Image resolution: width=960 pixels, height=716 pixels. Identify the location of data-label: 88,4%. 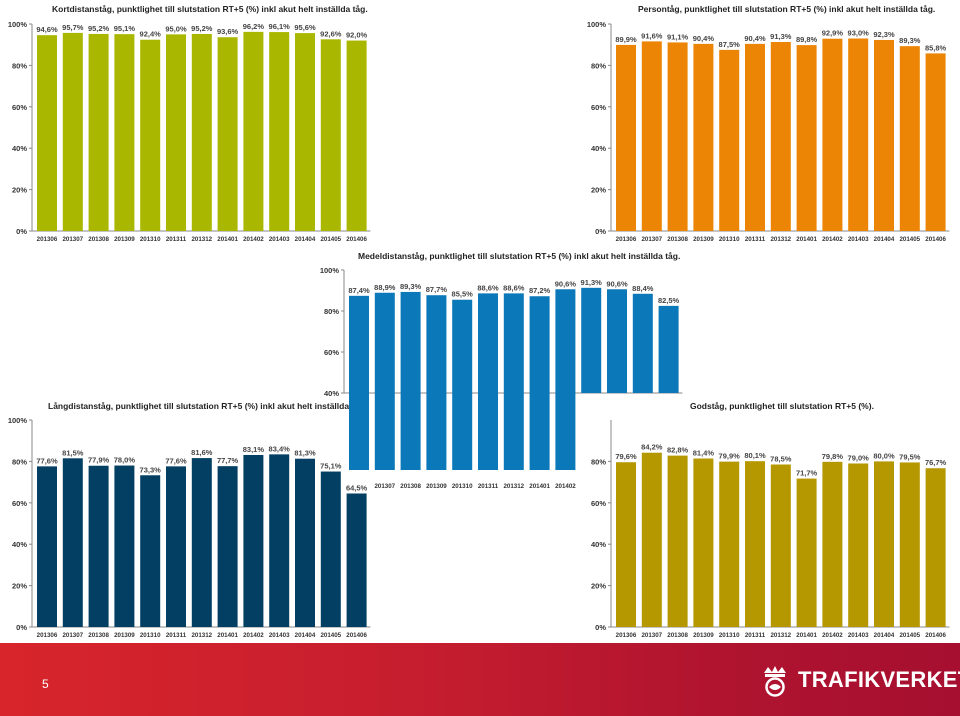
(643, 288).